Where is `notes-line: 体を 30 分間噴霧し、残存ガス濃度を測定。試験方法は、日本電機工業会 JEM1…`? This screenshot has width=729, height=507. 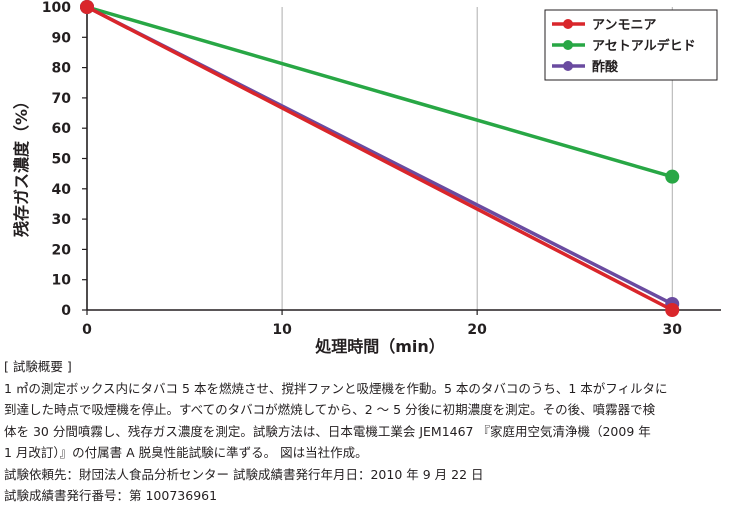 notes-line: 体を 30 分間噴霧し、残存ガス濃度を測定。試験方法は、日本電機工業会 JEM1… is located at coordinates (327, 431).